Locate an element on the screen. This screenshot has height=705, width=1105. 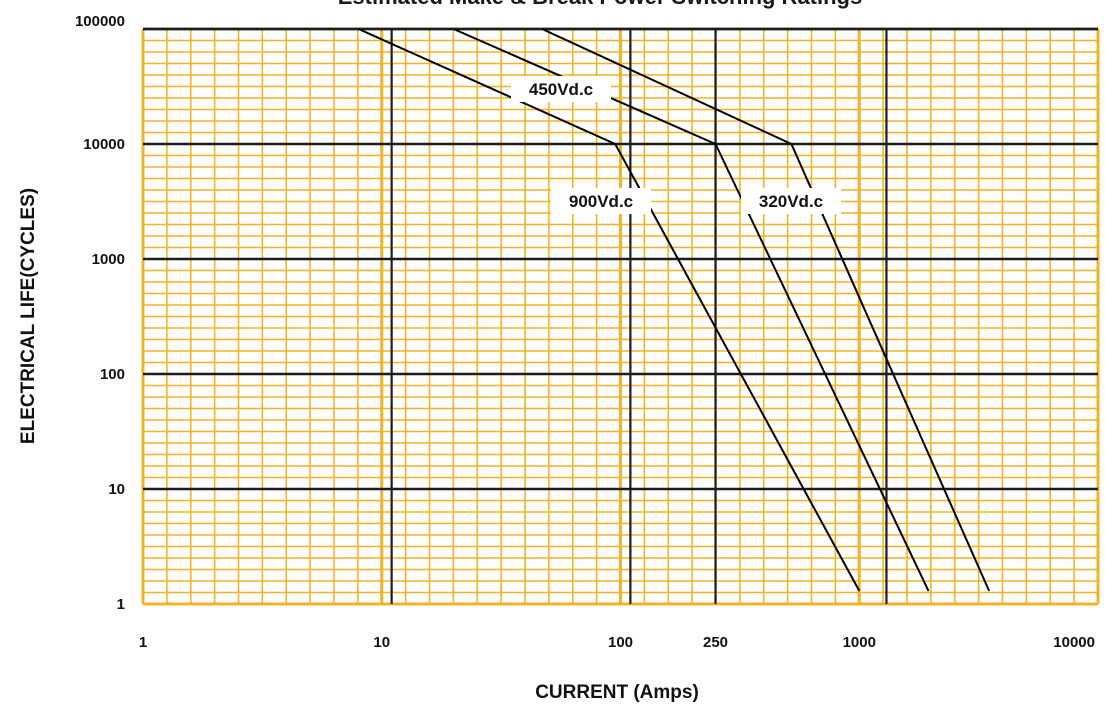
series-labels: 450Vd.c 900Vd.c 320Vd.c is located at coordinates (676, 145).